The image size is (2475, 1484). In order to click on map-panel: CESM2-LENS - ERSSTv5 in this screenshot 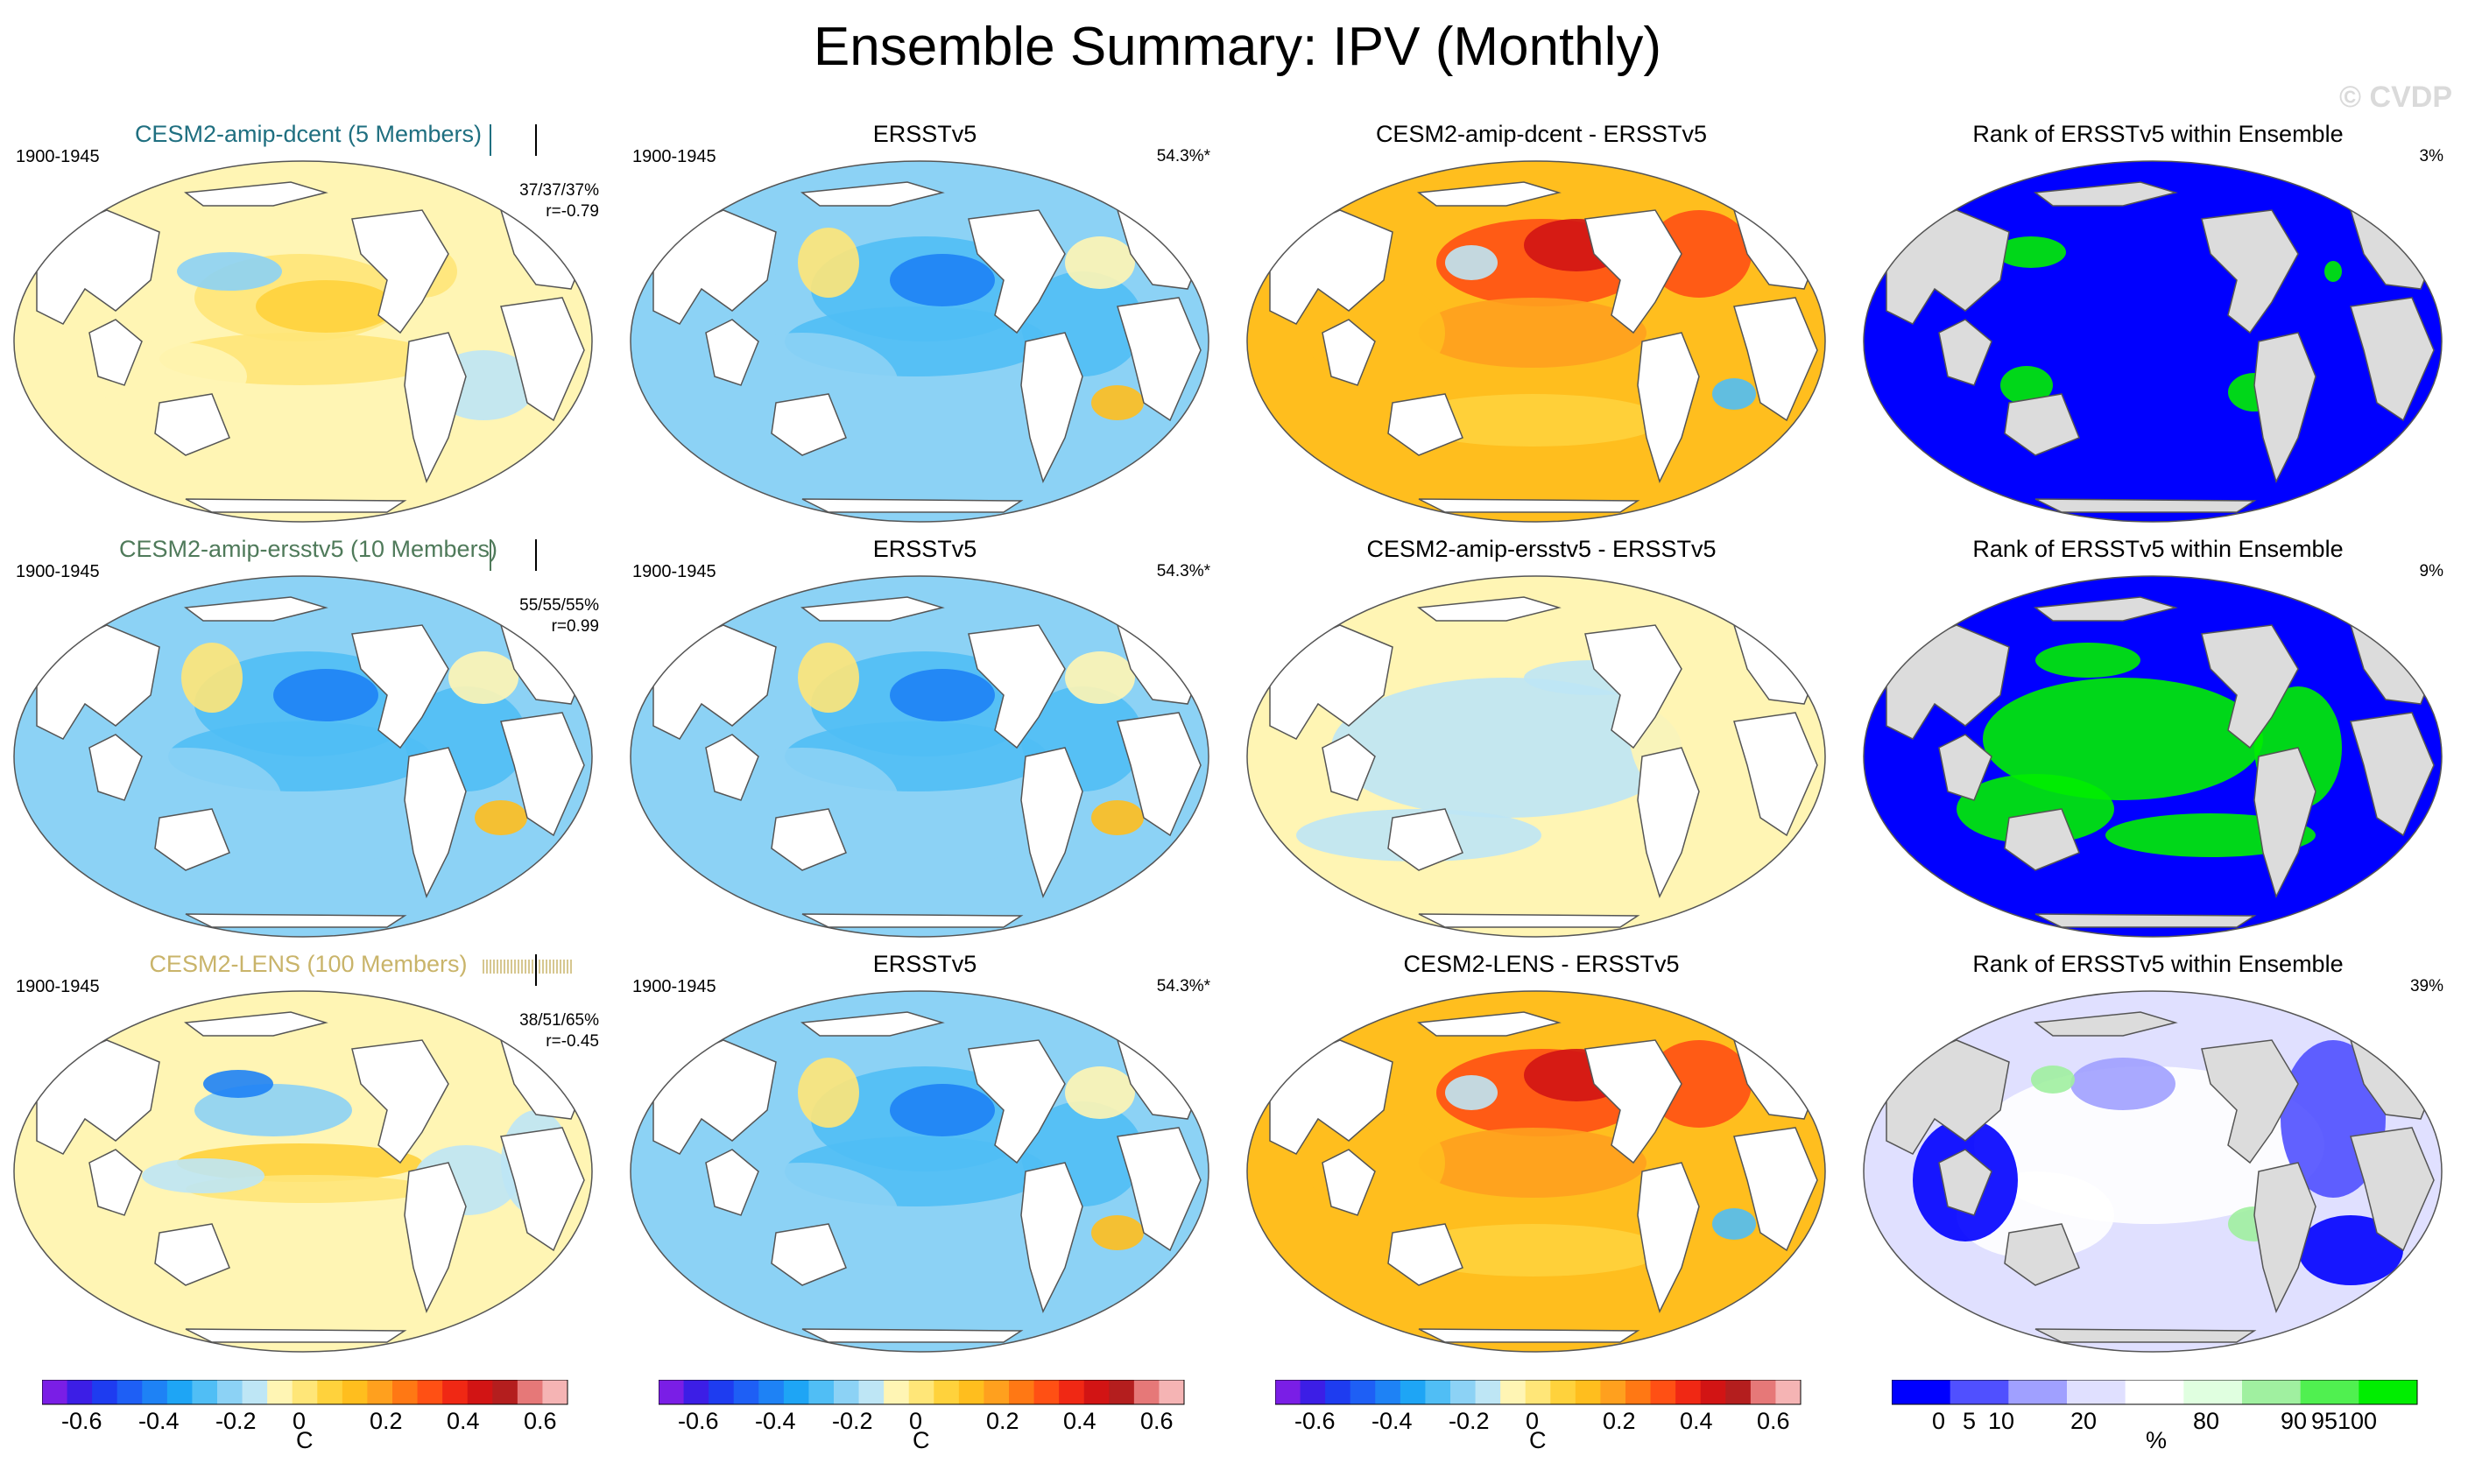, I will do `click(1542, 1156)`.